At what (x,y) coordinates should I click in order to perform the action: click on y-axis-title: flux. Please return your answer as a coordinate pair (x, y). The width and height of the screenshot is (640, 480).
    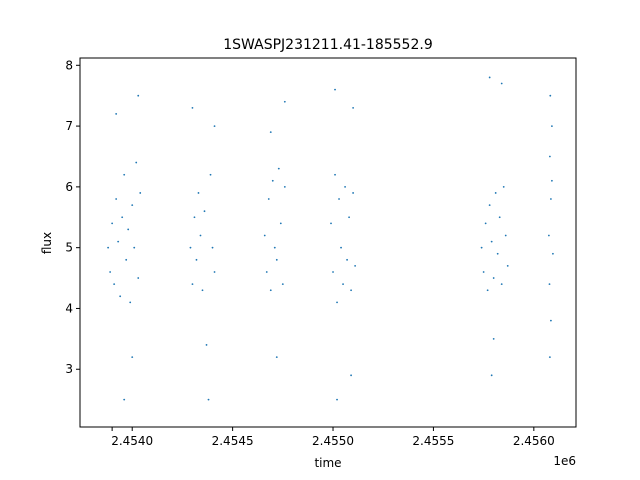
    Looking at the image, I should click on (47, 243).